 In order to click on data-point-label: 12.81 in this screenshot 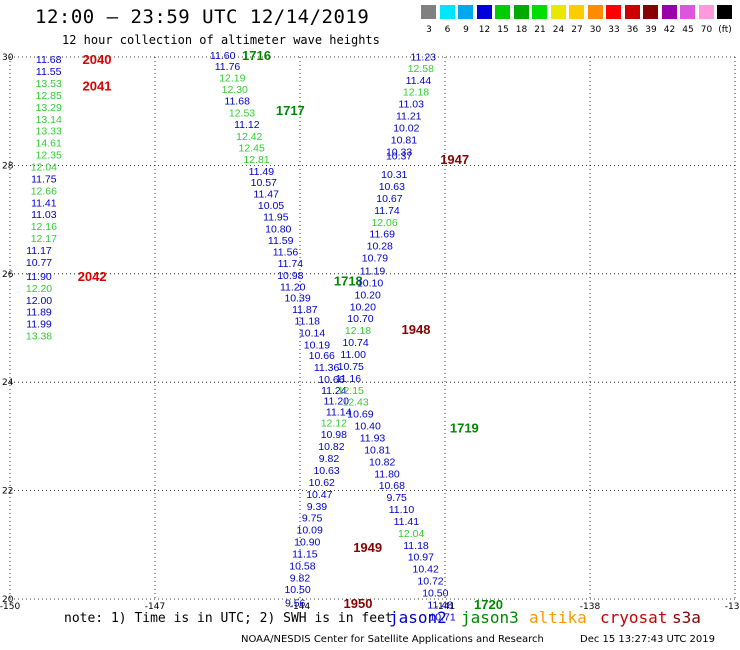, I will do `click(256, 160)`.